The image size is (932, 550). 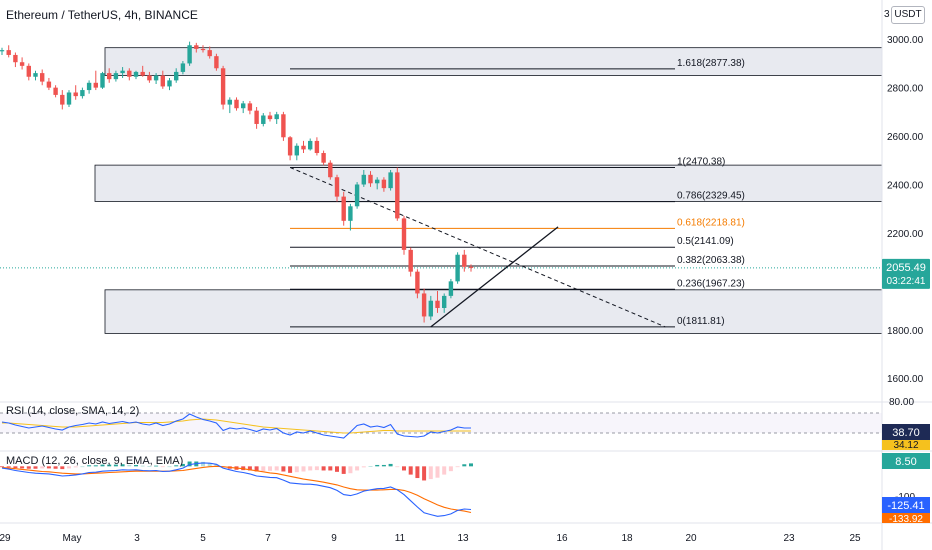 I want to click on macd-value: -125.41, so click(x=905, y=506).